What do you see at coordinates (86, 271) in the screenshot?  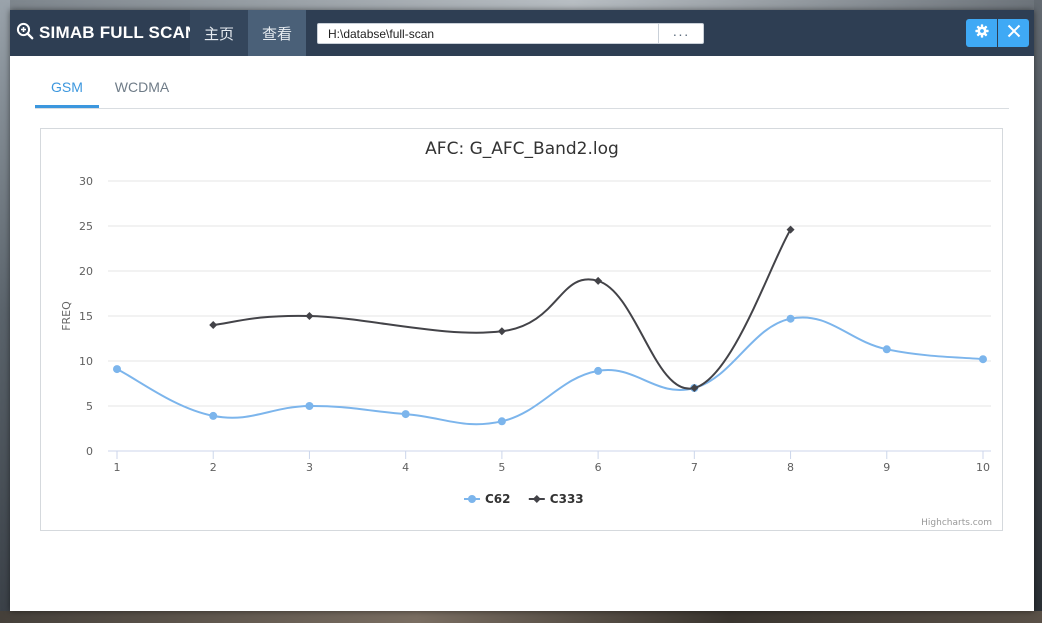 I see `y-tick-label: 20` at bounding box center [86, 271].